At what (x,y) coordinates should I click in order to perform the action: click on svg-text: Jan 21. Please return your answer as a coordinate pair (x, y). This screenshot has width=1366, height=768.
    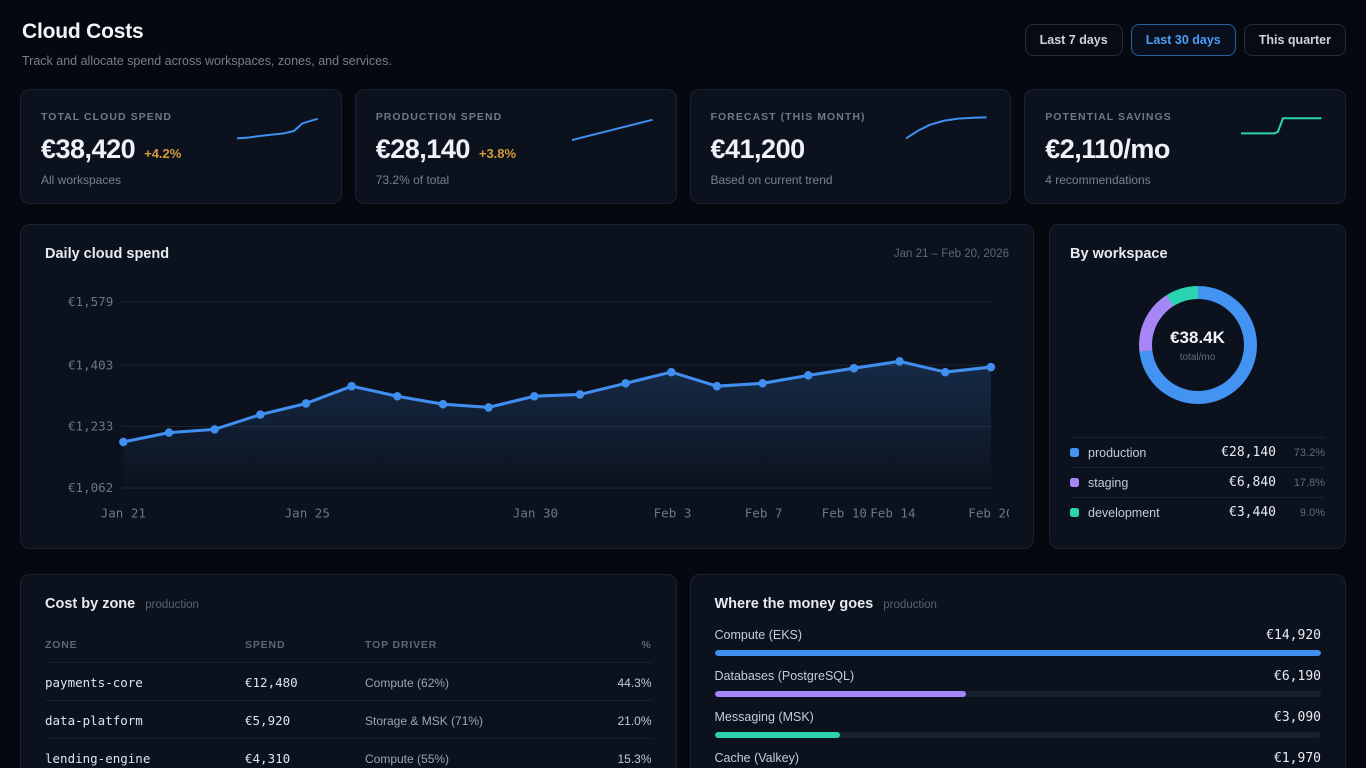
    Looking at the image, I should click on (123, 513).